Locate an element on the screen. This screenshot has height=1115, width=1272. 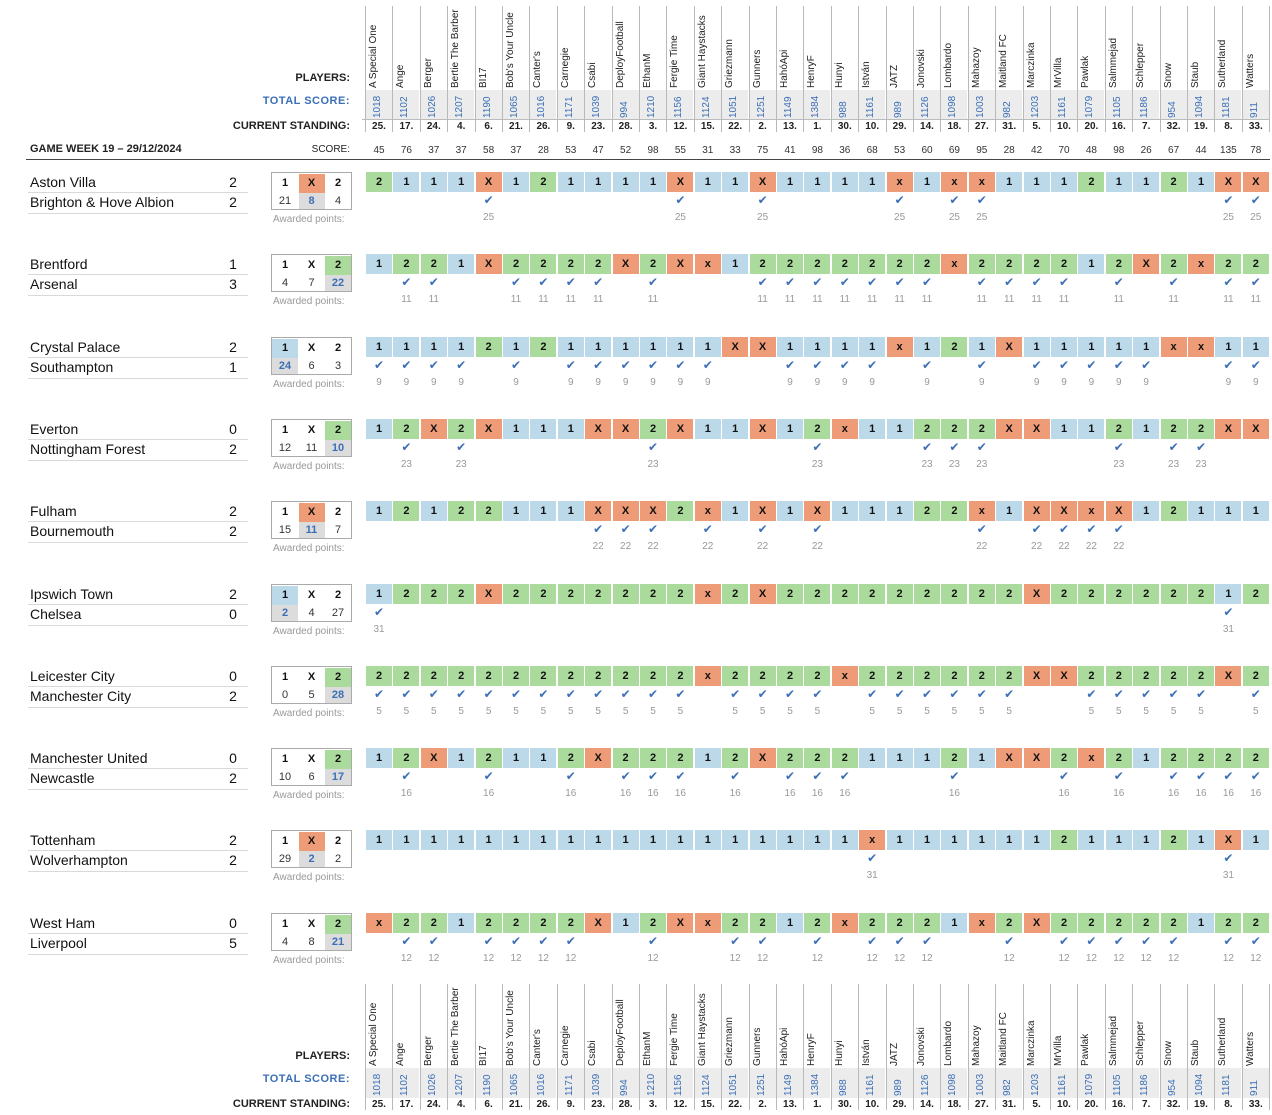
player-pick: x is located at coordinates (707, 676).